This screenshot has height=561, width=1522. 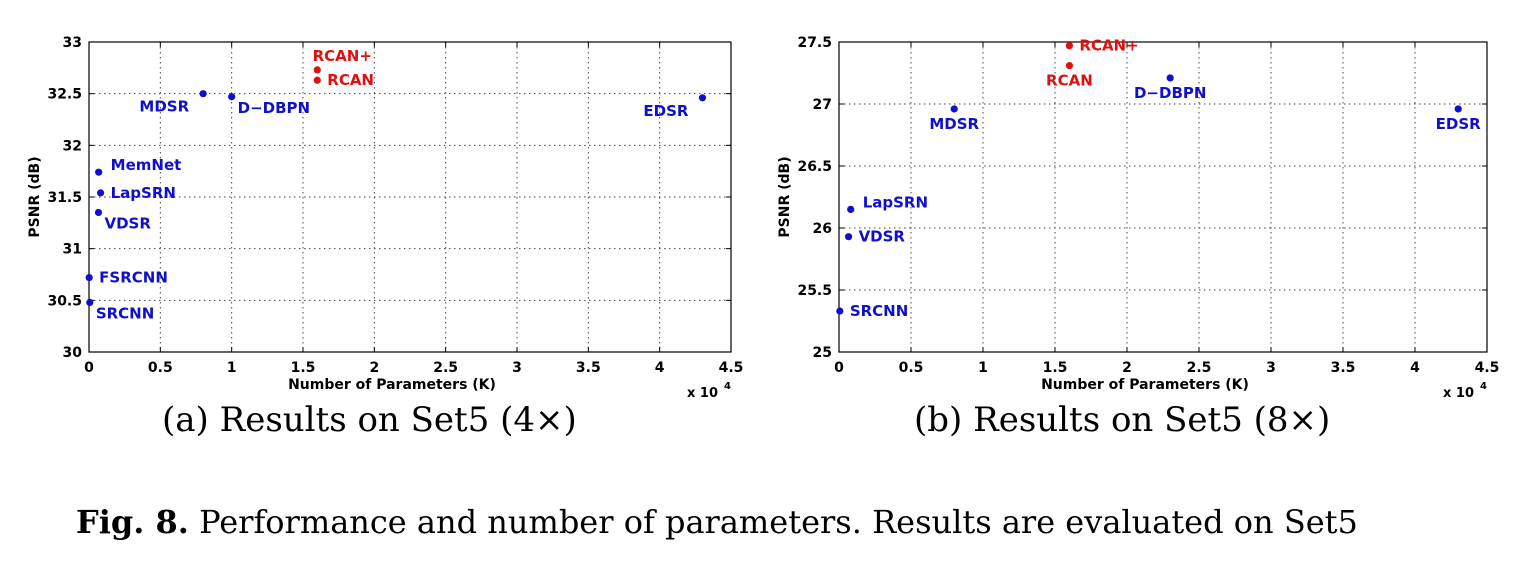 What do you see at coordinates (133, 278) in the screenshot?
I see `point-label-fsrcnn: FSRCNN` at bounding box center [133, 278].